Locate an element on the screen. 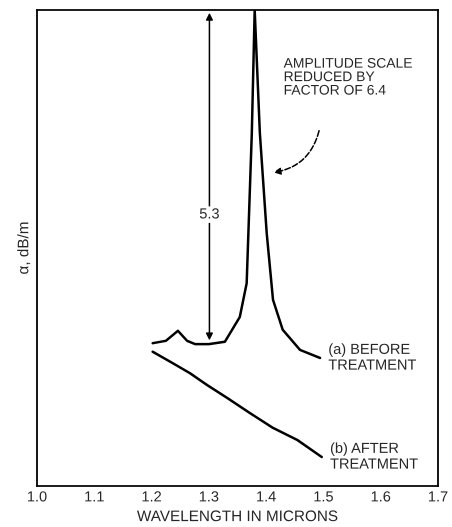 This screenshot has height=527, width=452. x-tick-label: 1.6 is located at coordinates (381, 496).